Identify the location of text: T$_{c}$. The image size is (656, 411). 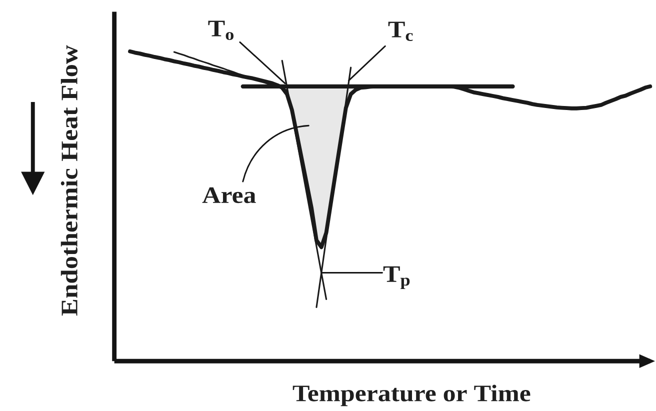
(400, 31).